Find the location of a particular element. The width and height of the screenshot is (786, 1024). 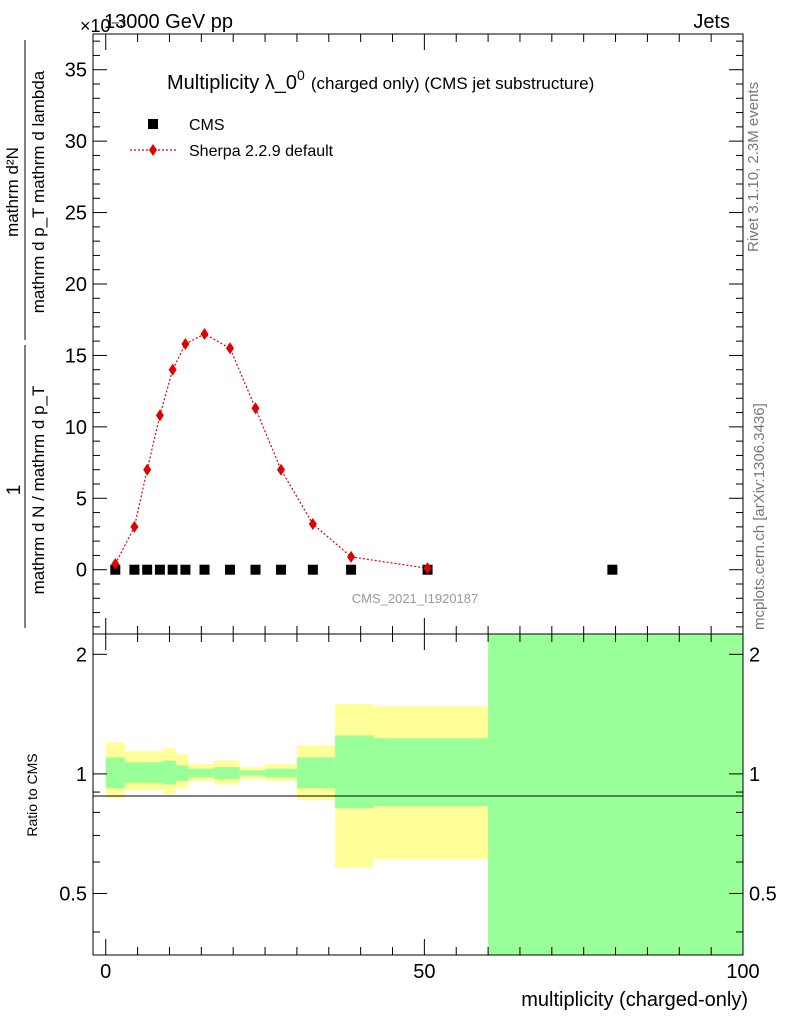

main-y-tick-label: 10 is located at coordinates (76, 428).